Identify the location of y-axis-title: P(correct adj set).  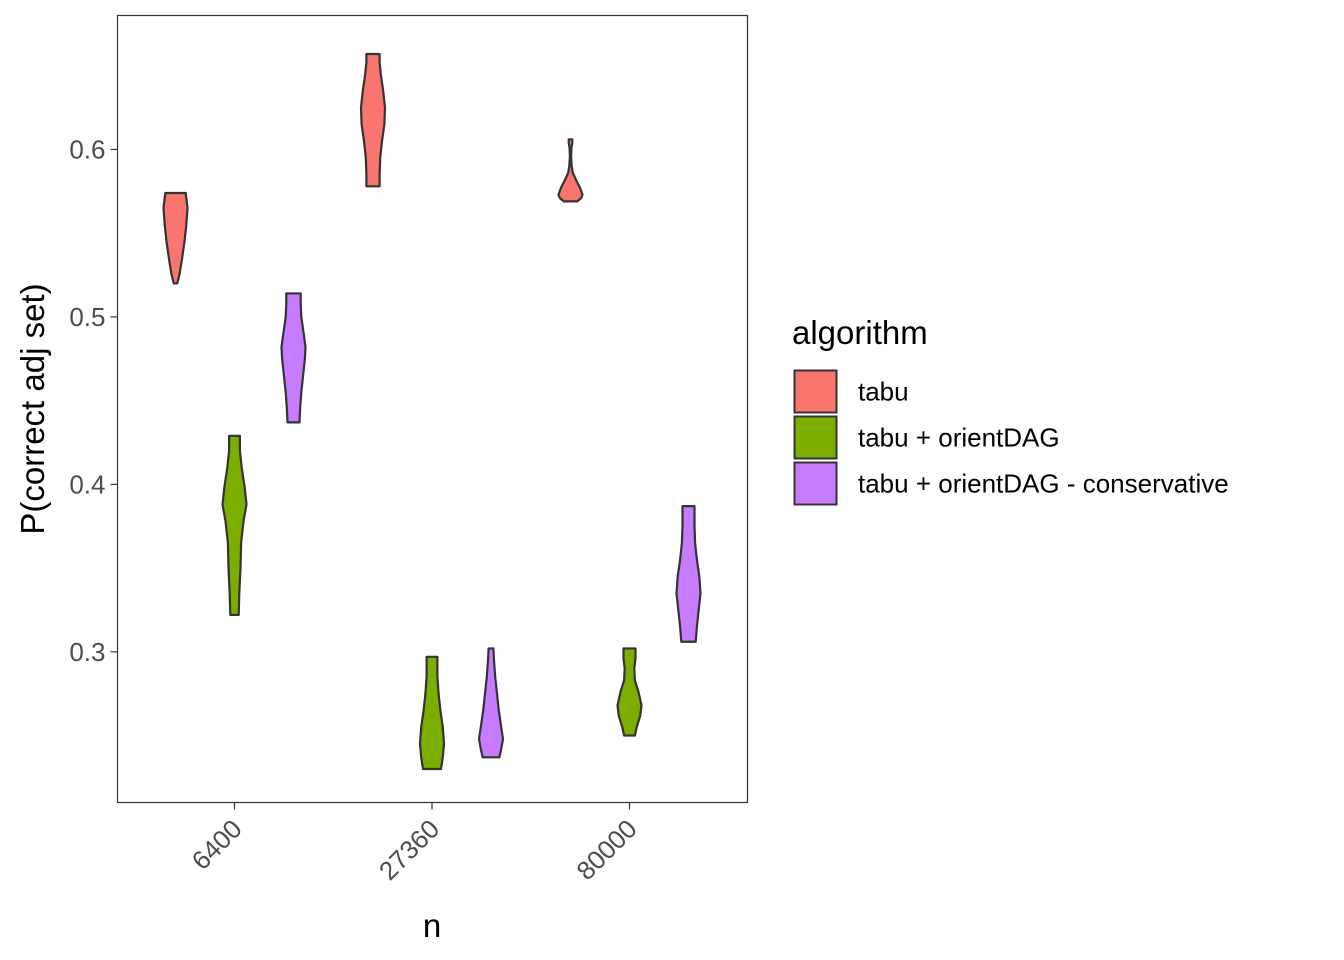
(32, 408).